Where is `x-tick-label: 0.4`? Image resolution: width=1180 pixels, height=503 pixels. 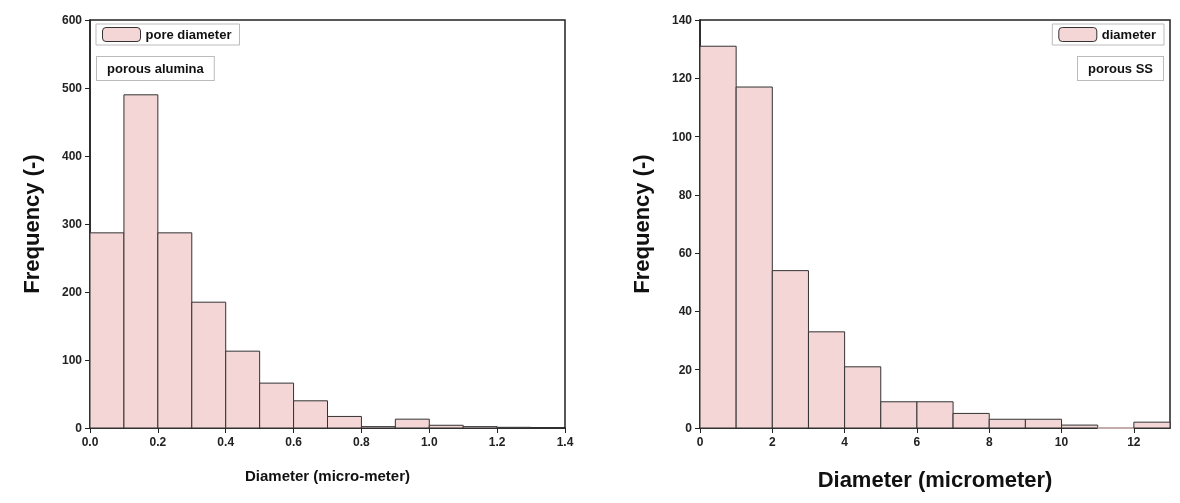 x-tick-label: 0.4 is located at coordinates (226, 442).